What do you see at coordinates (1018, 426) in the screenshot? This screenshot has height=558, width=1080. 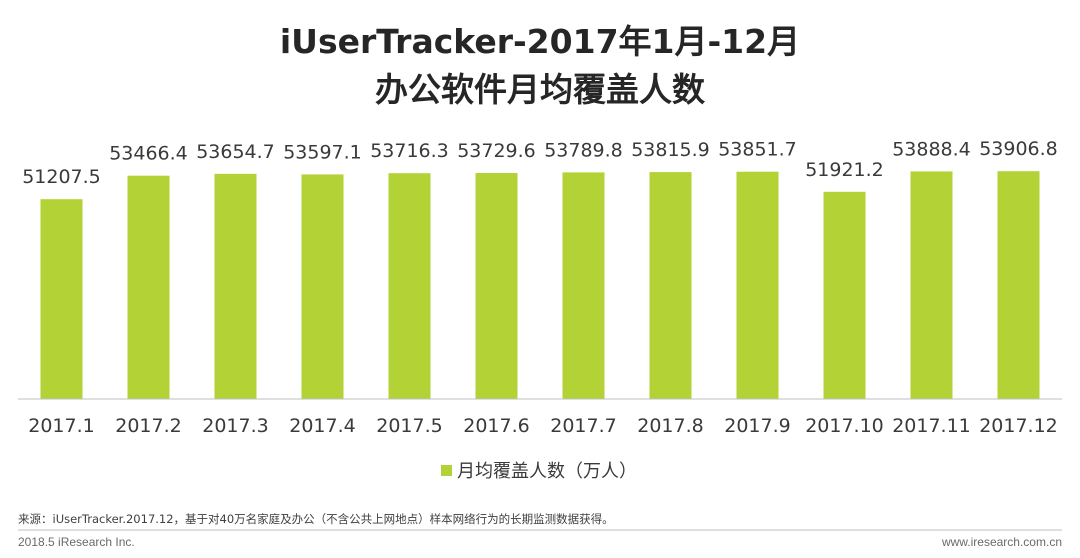 I see `x-tick-2017.12: 2017.12` at bounding box center [1018, 426].